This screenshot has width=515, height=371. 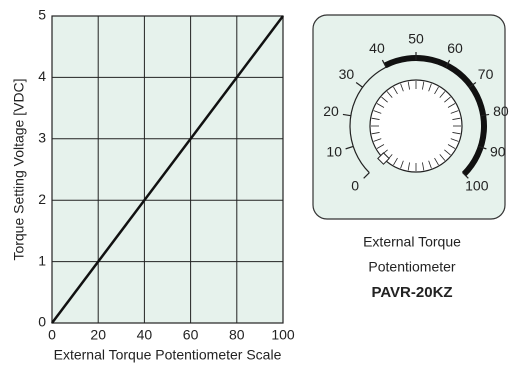 I want to click on caption-line: External Torque, so click(x=412, y=242).